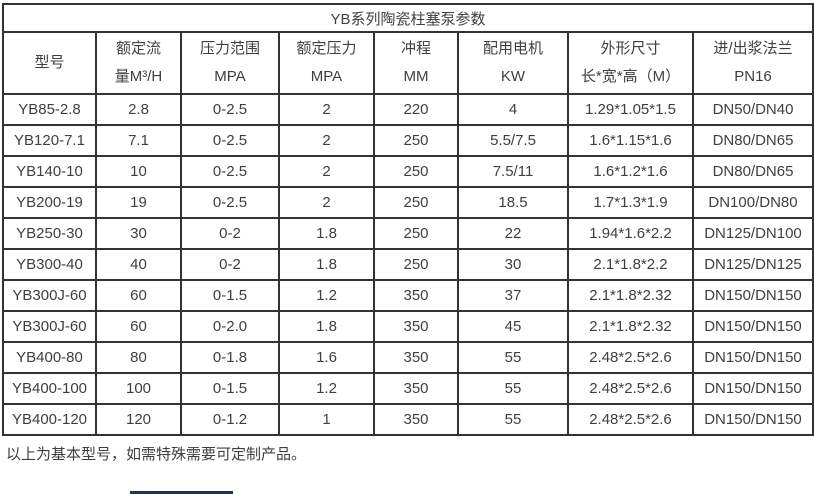  Describe the element at coordinates (630, 171) in the screenshot. I see `table-cell-dimensions: 1.6*1.2*1.6` at that location.